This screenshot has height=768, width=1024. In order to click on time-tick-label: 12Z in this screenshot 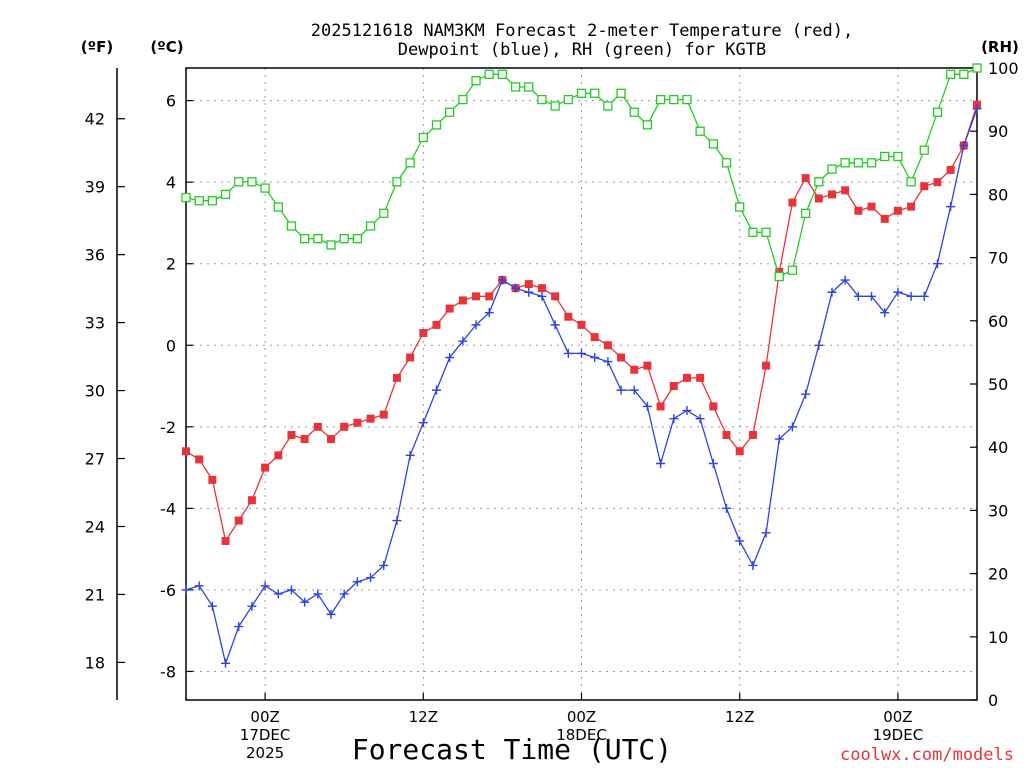, I will do `click(739, 717)`.